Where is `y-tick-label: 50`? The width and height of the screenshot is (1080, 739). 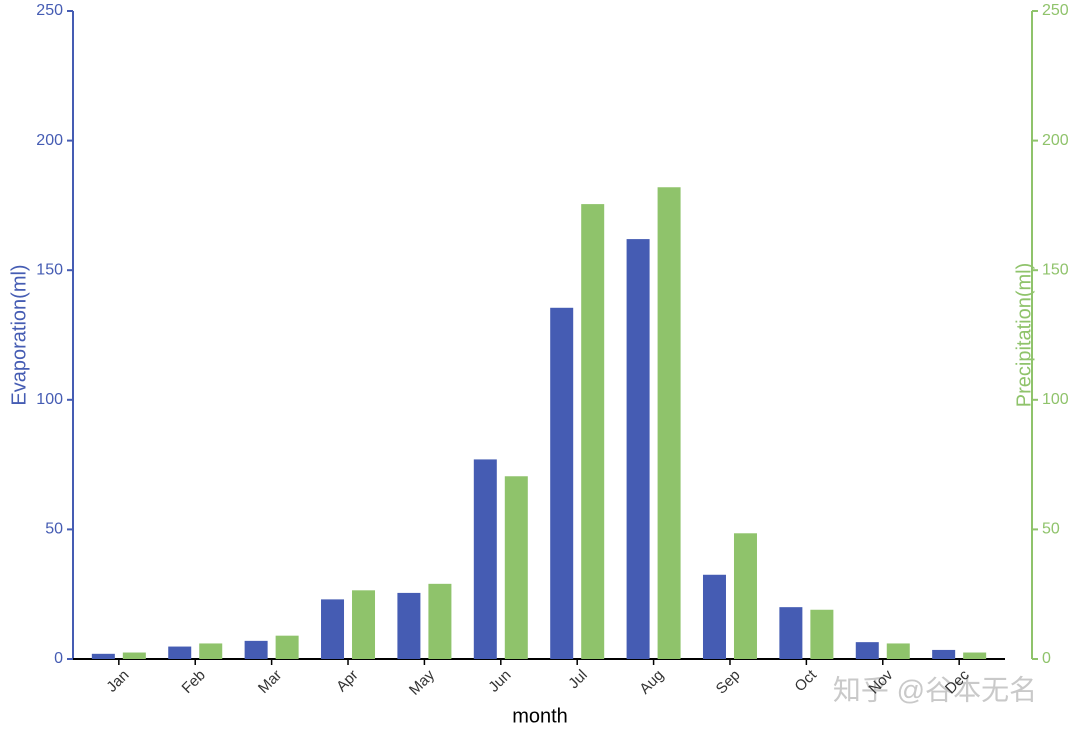 y-tick-label: 50 is located at coordinates (54, 529).